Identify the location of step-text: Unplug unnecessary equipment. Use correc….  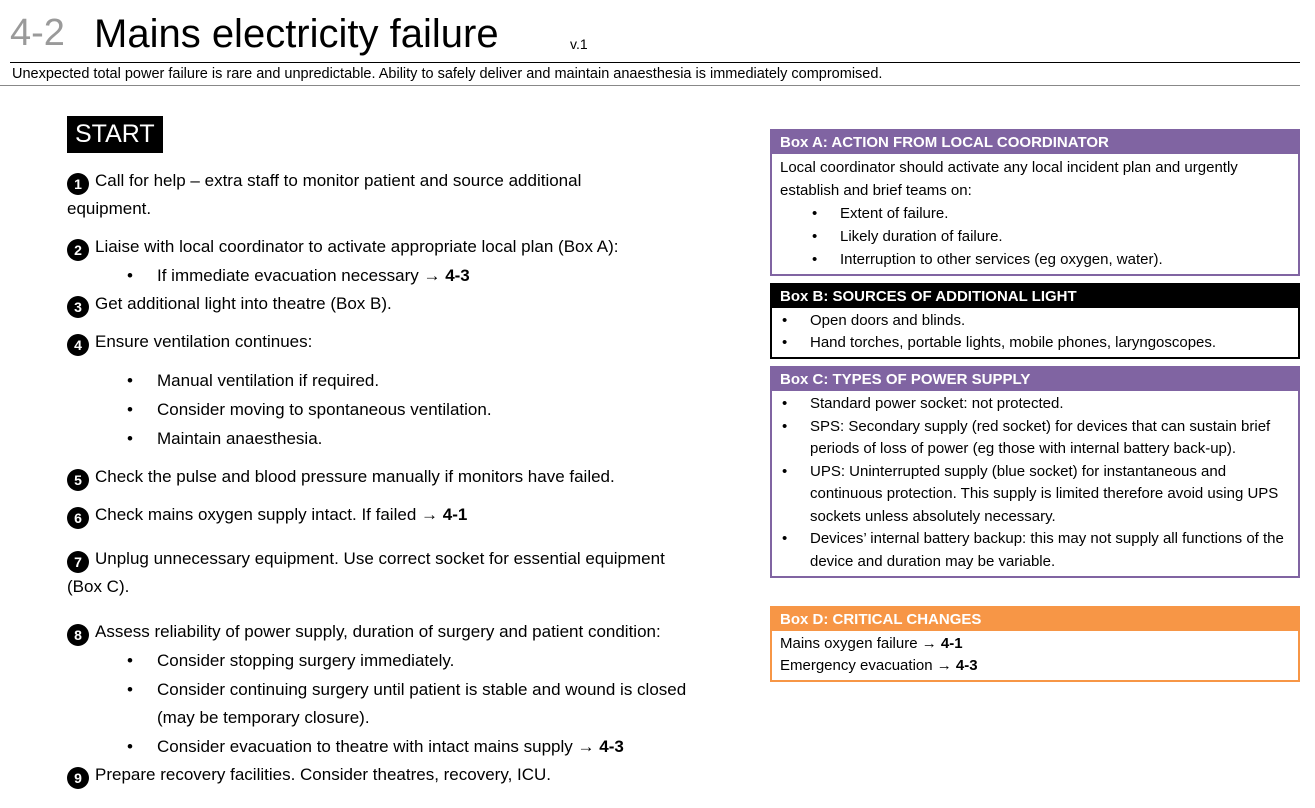
(380, 558).